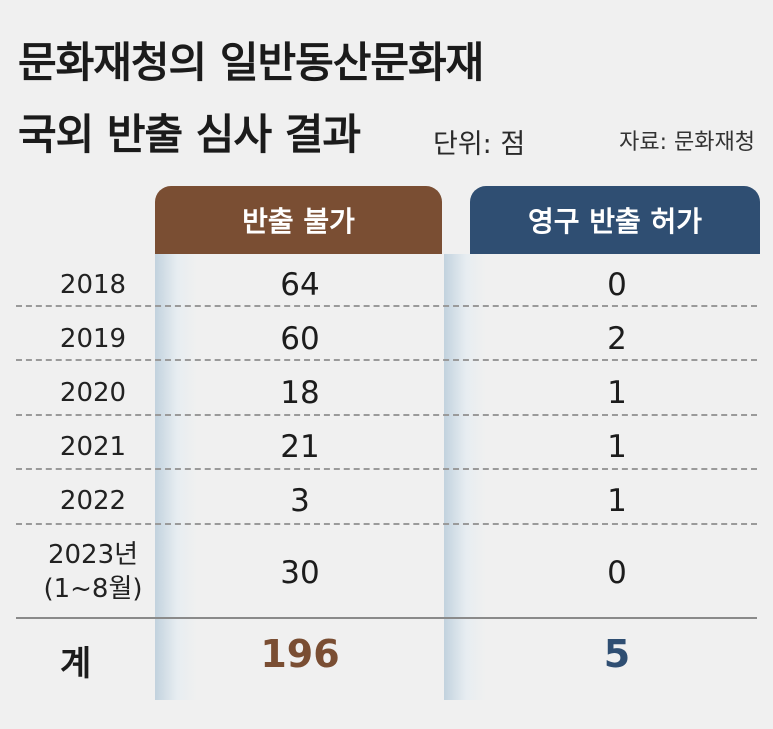 The height and width of the screenshot is (729, 773). Describe the element at coordinates (615, 220) in the screenshot. I see `column-header-permanent-export: 영구 반출 허가` at that location.